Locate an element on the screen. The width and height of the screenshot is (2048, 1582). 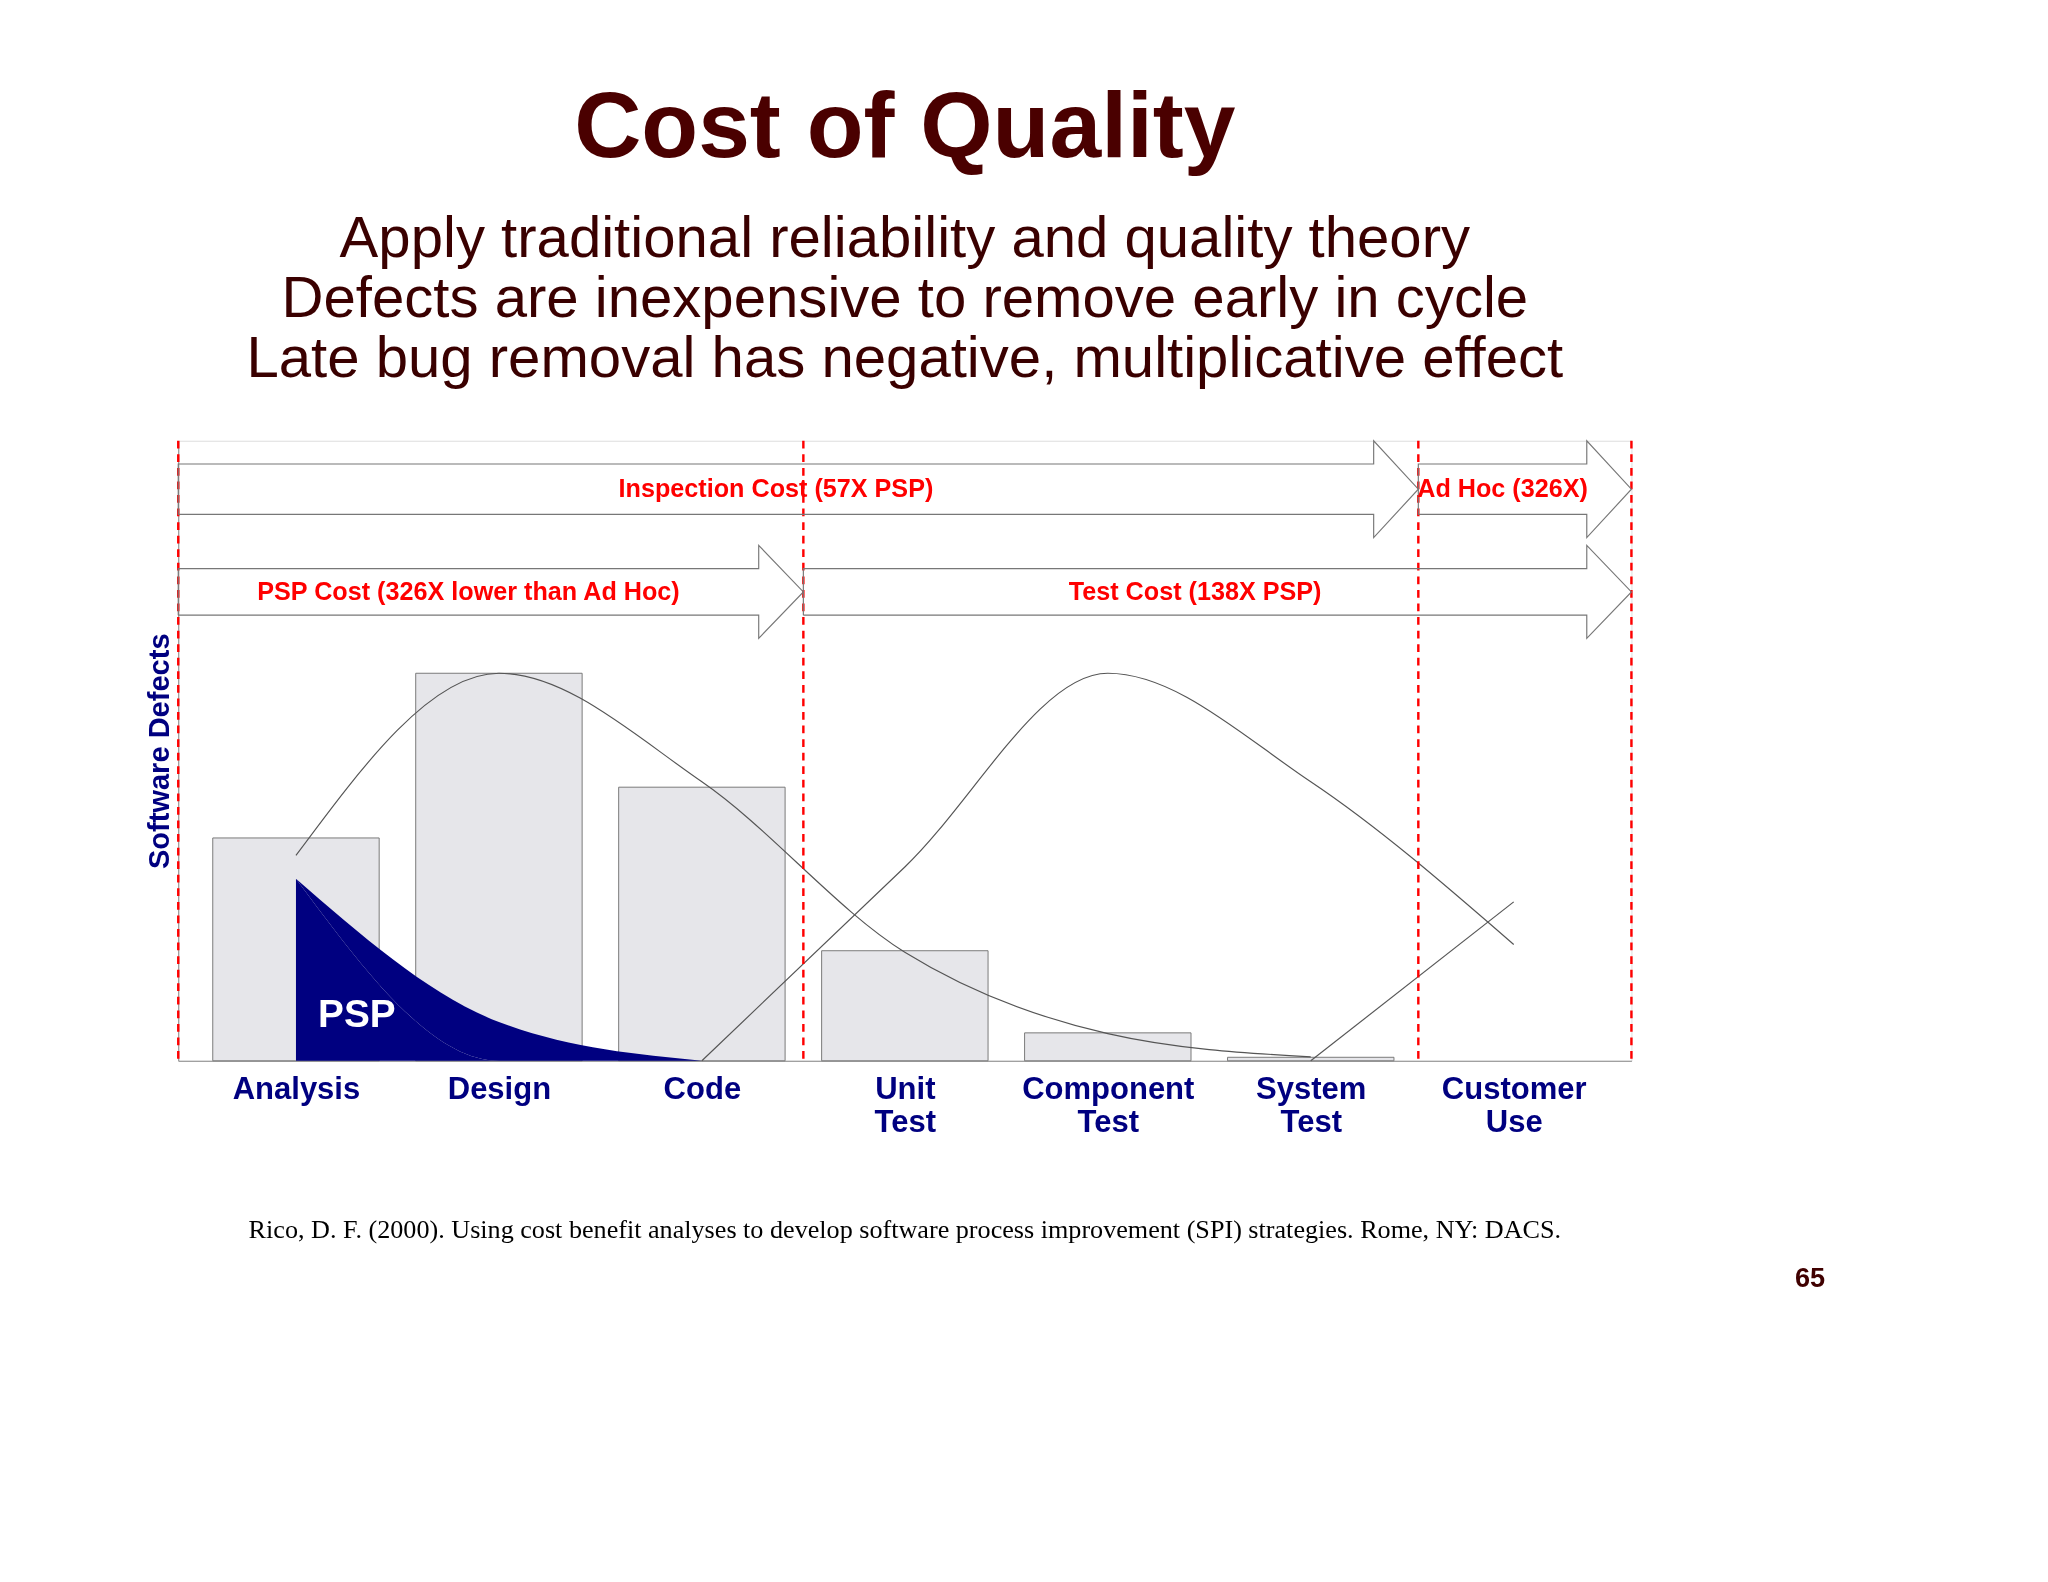
x-tick-label: Design is located at coordinates (499, 1089).